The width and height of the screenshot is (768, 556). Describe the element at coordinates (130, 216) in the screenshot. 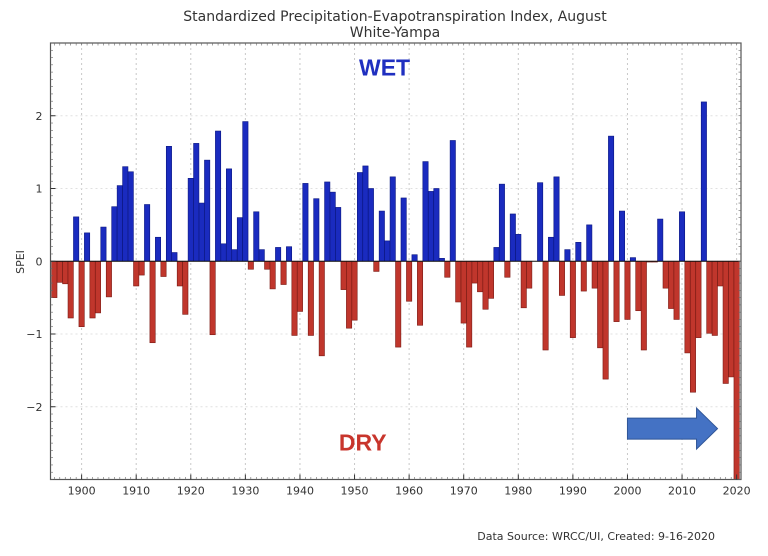

I see `bar-1909` at that location.